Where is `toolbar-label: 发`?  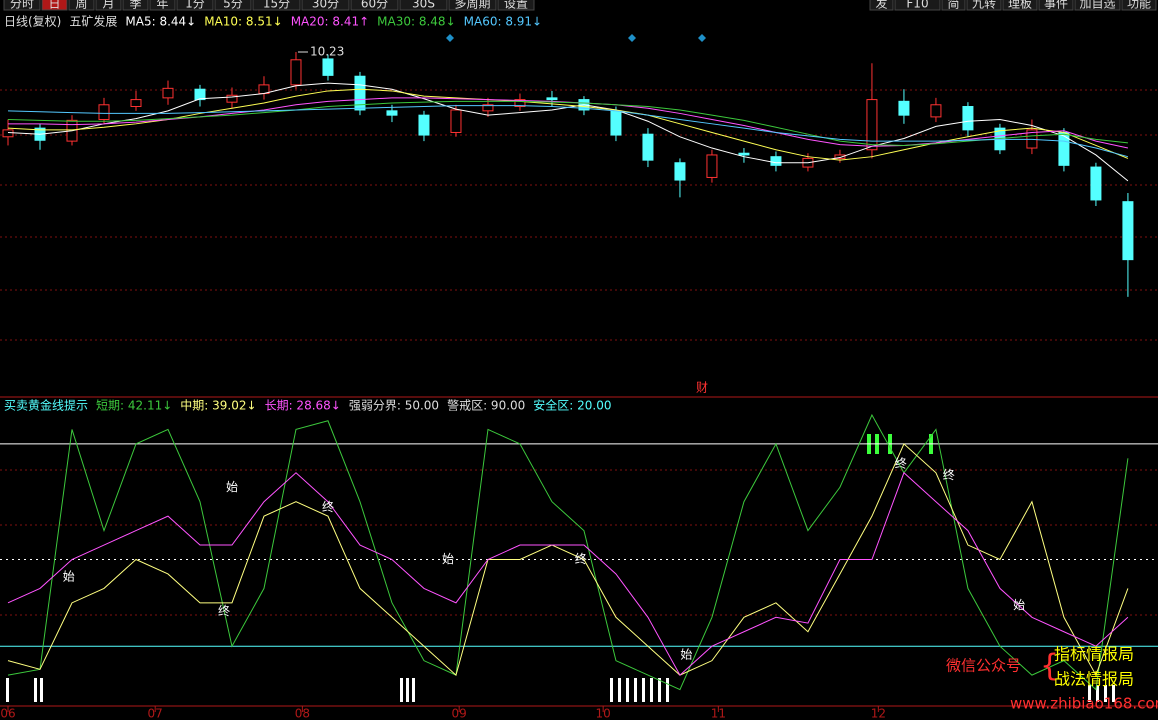
toolbar-label: 发 is located at coordinates (881, 5).